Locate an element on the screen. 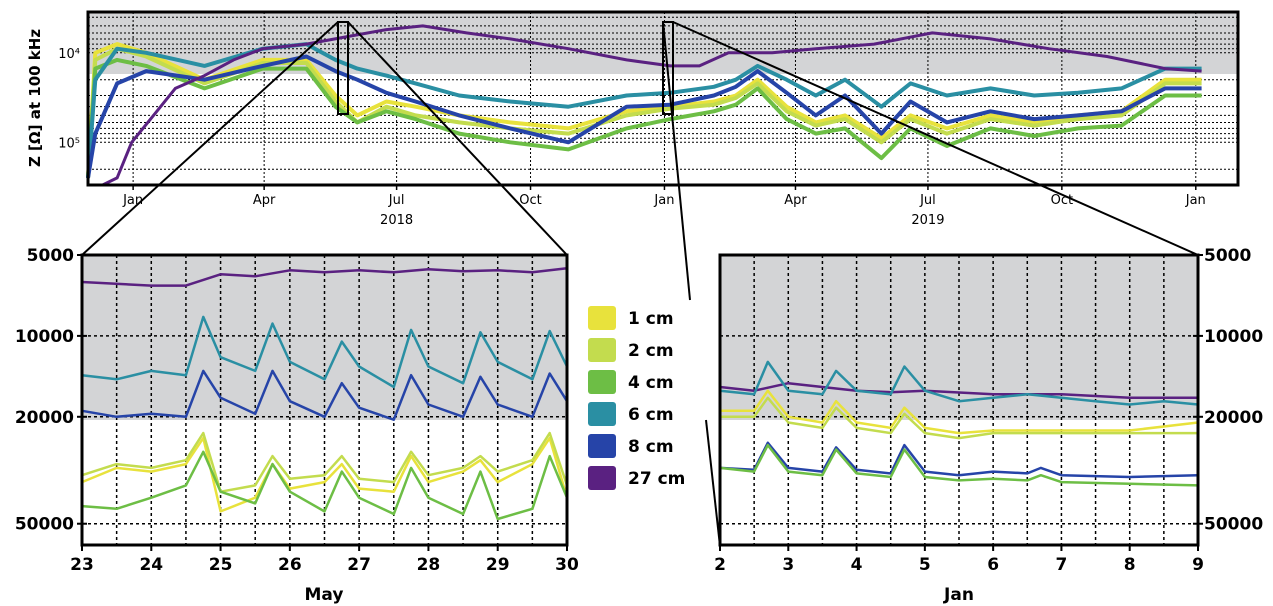 This screenshot has height=606, width=1273. connector-jan-left-lower is located at coordinates (713, 483).